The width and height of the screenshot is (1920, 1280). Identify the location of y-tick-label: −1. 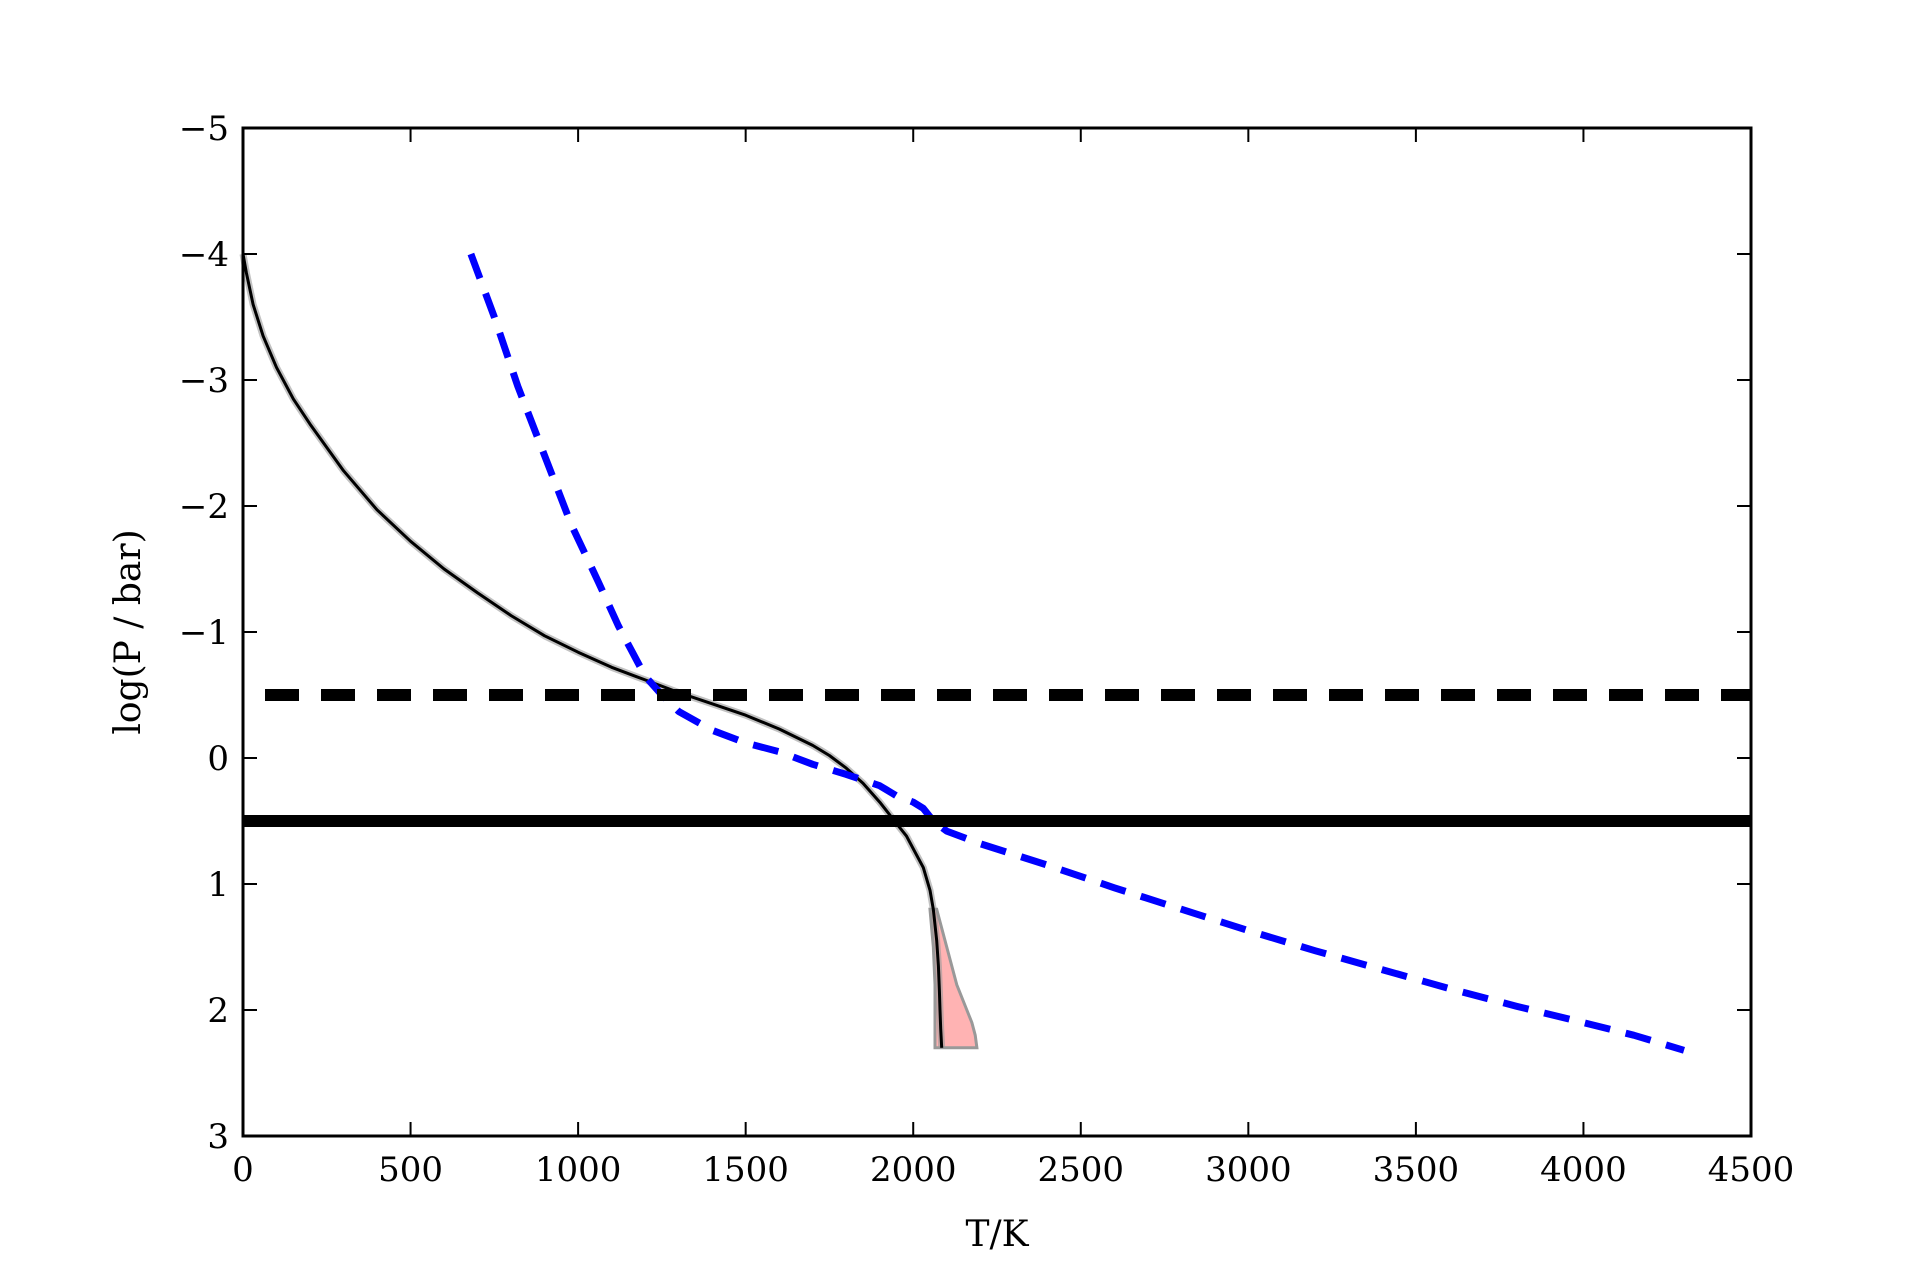
(204, 633).